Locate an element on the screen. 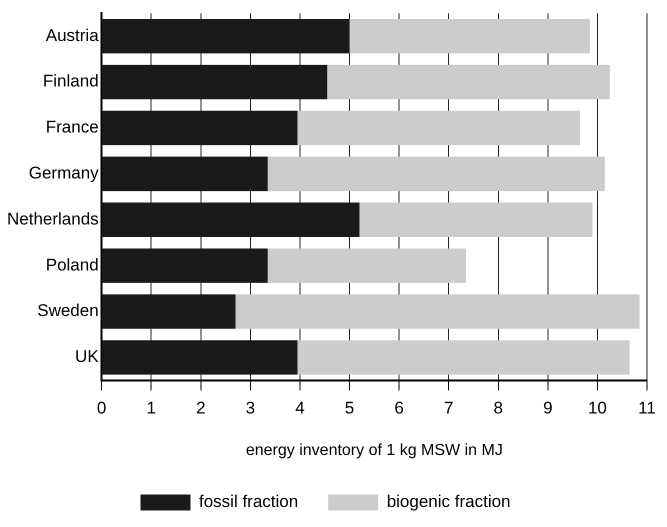 The height and width of the screenshot is (527, 667). x-tick-label: 11 is located at coordinates (647, 408).